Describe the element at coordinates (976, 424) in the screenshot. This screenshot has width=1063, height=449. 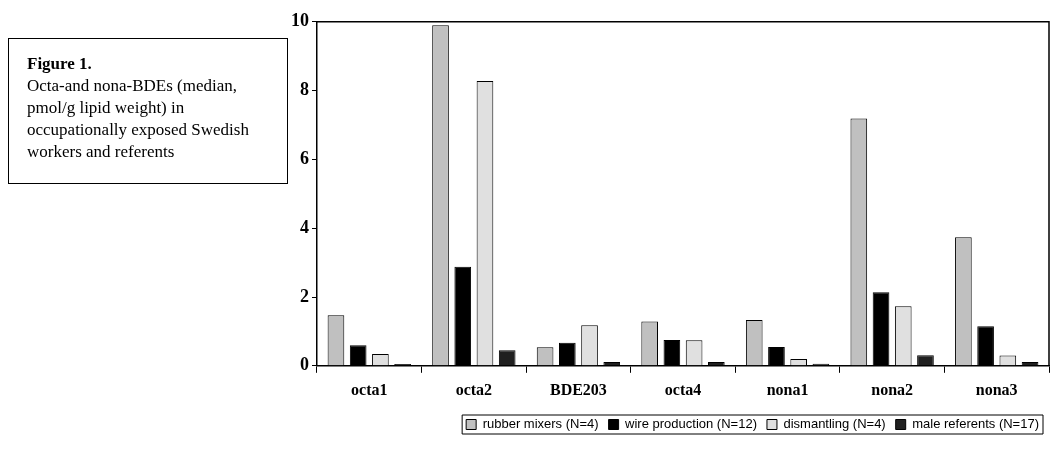
I see `legend-label: male referents (N=17)` at that location.